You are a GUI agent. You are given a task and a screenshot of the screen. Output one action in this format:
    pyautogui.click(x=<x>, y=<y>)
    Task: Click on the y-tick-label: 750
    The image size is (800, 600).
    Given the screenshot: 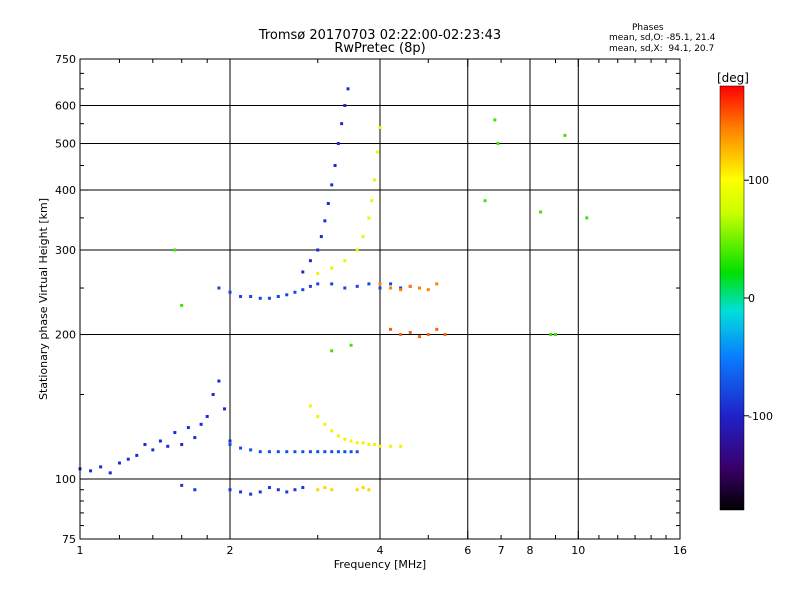 What is the action you would take?
    pyautogui.click(x=65, y=59)
    